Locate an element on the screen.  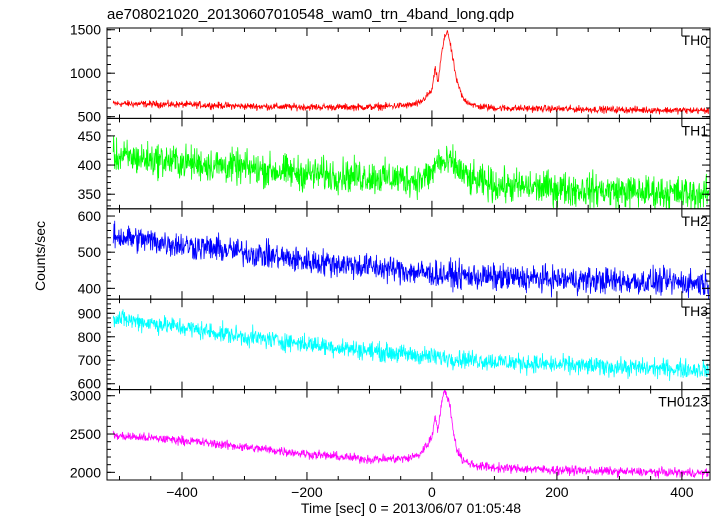
x-tick-label: 400 is located at coordinates (682, 492).